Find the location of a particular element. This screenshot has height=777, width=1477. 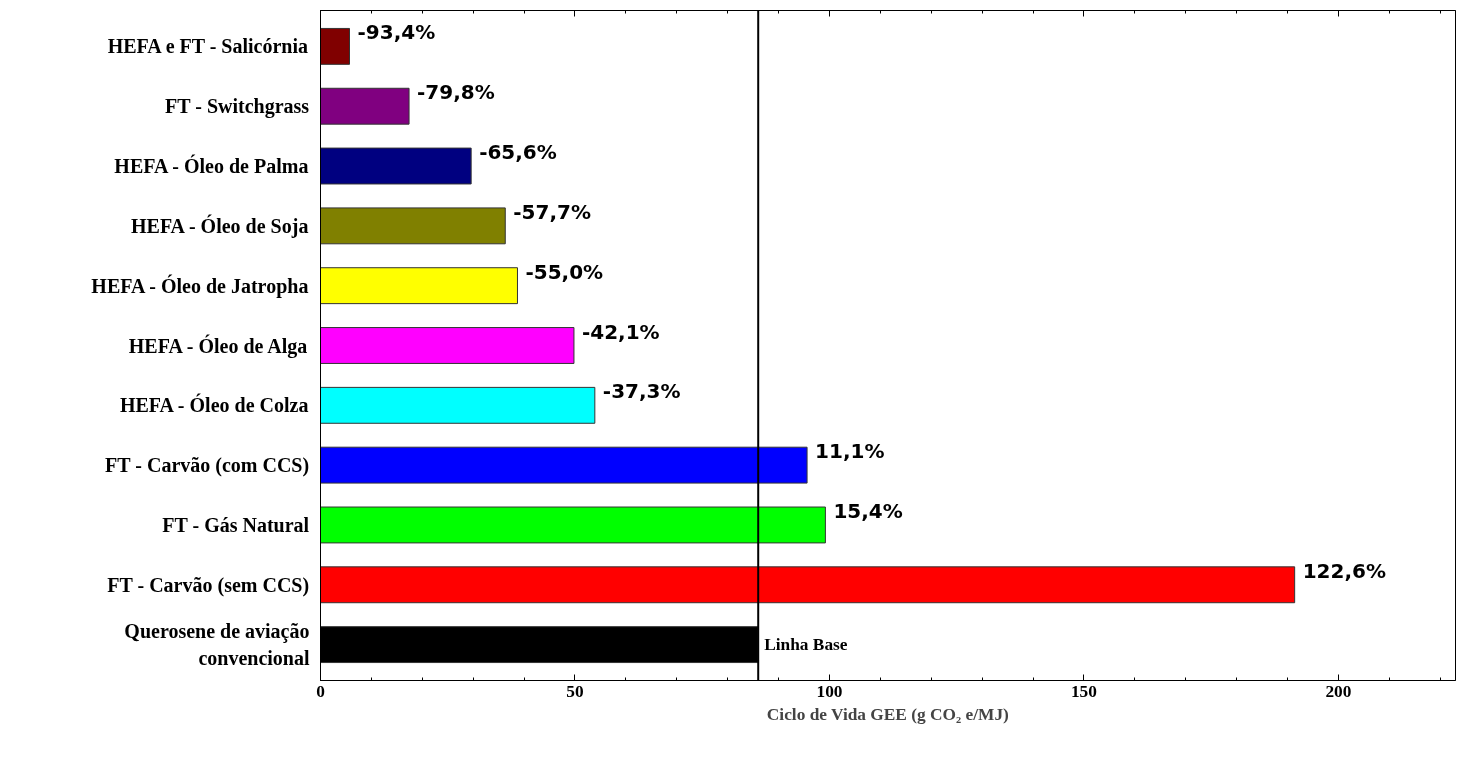

y-tick-label: HEFA - Óleo de Soja is located at coordinates (219, 225).